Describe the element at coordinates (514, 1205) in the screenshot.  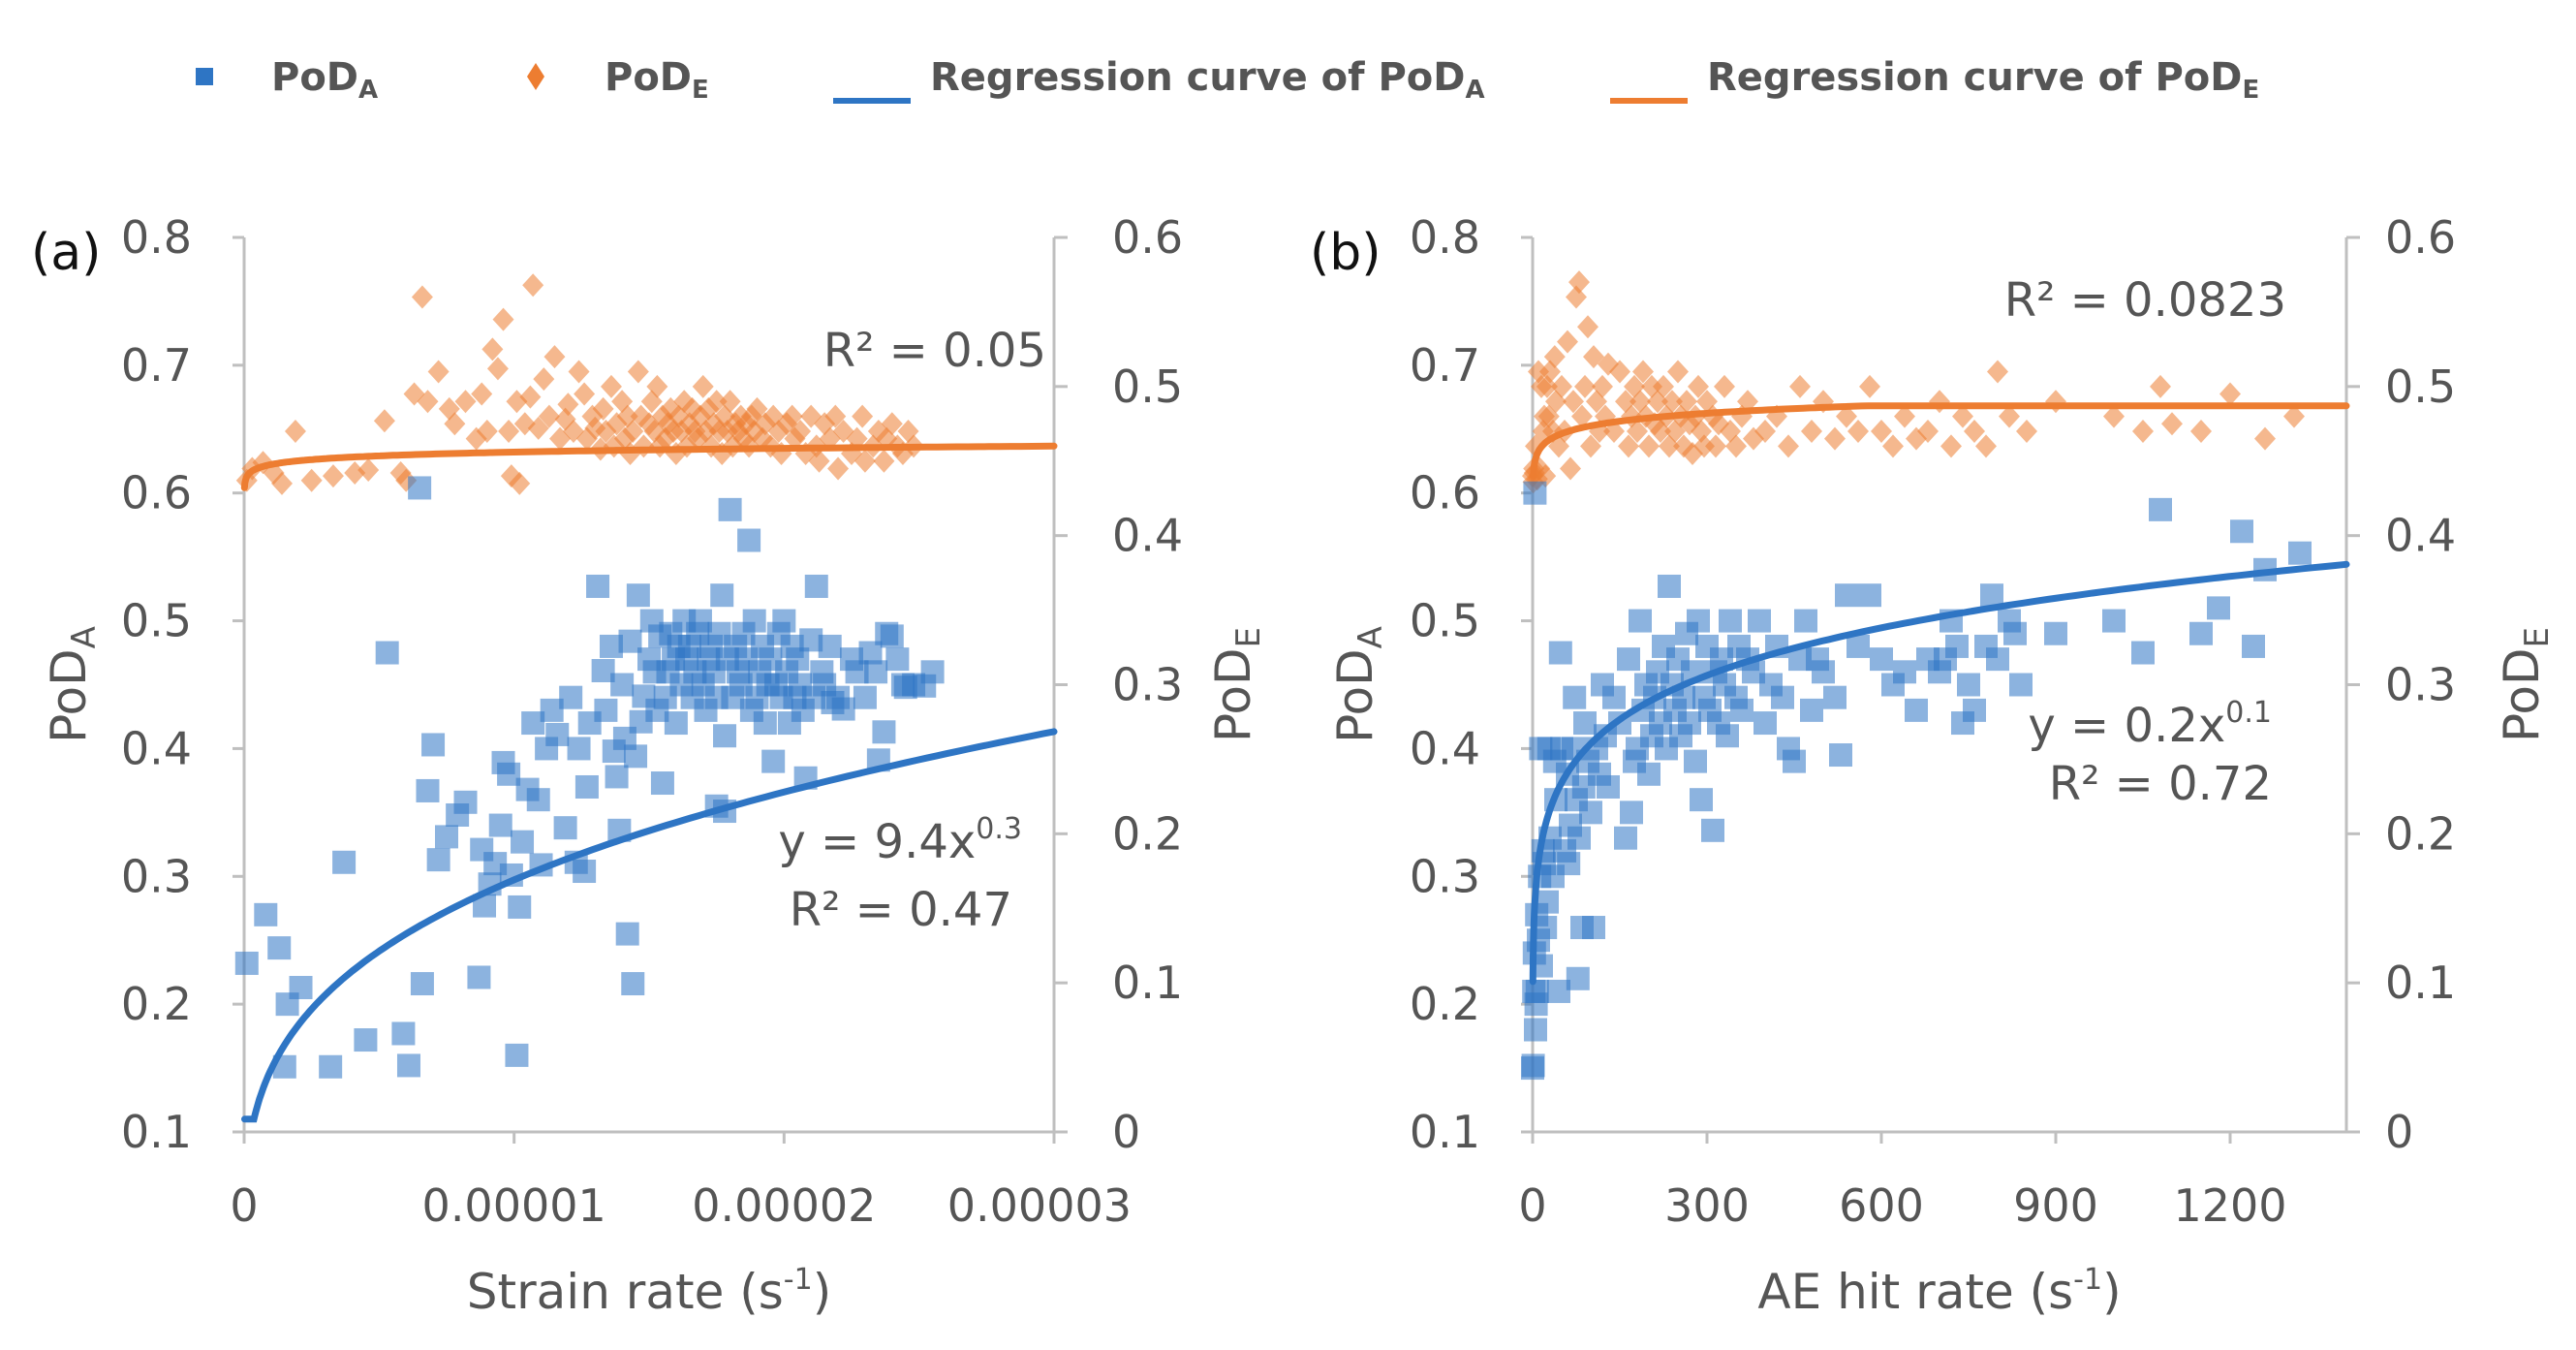
I see `x-tick-label: 0.00001` at that location.